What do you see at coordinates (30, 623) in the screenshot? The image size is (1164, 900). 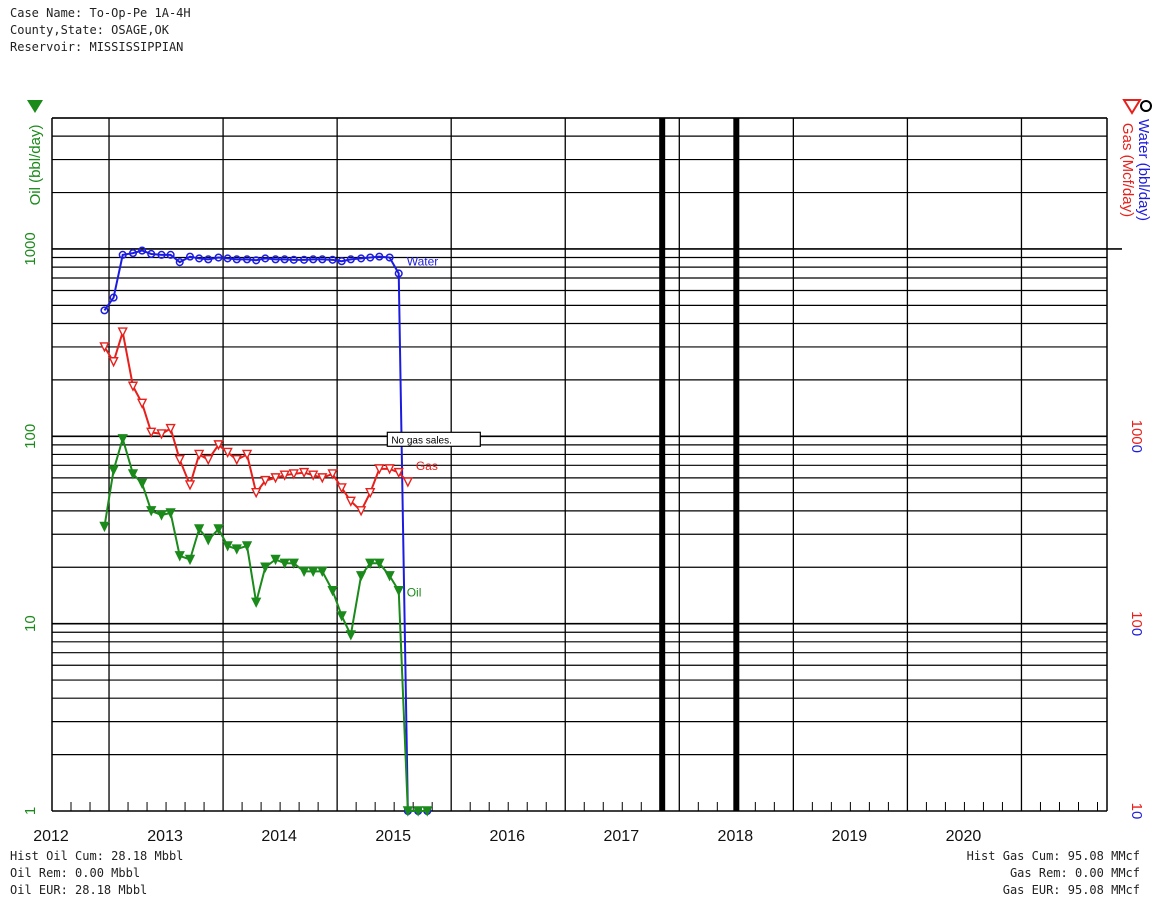 I see `y-left-tick-label: 10` at bounding box center [30, 623].